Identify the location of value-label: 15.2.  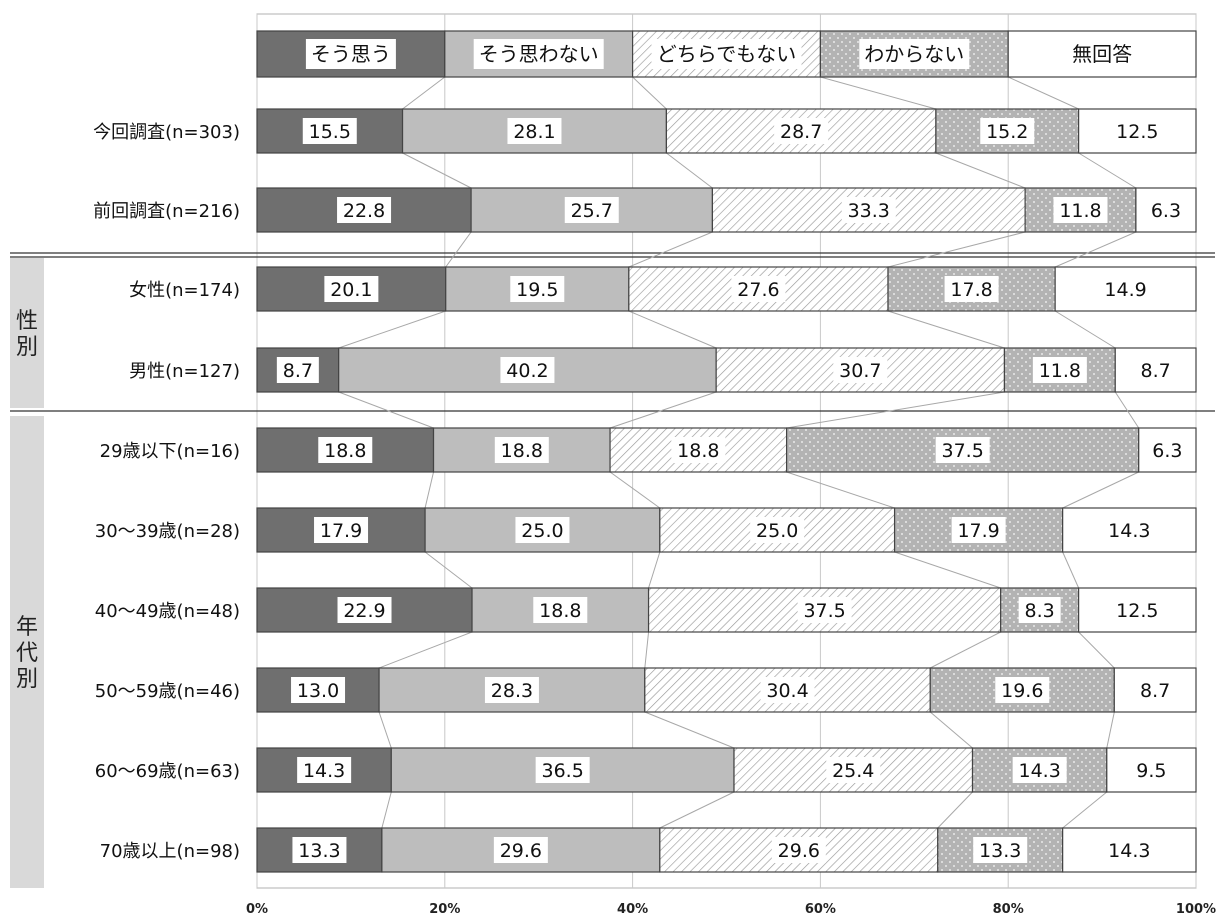
(1007, 132).